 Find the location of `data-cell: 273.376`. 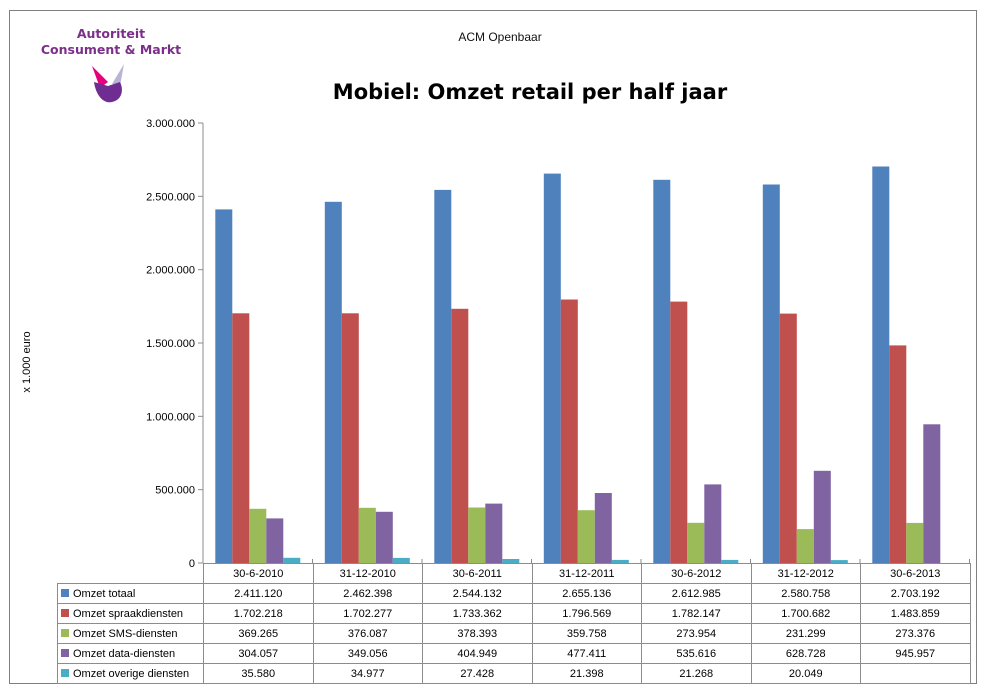

data-cell: 273.376 is located at coordinates (915, 633).